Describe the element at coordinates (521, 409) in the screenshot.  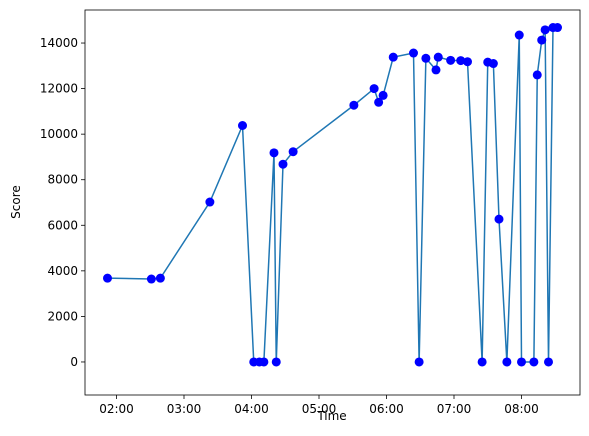
I see `x-tick-label: 08:00` at that location.